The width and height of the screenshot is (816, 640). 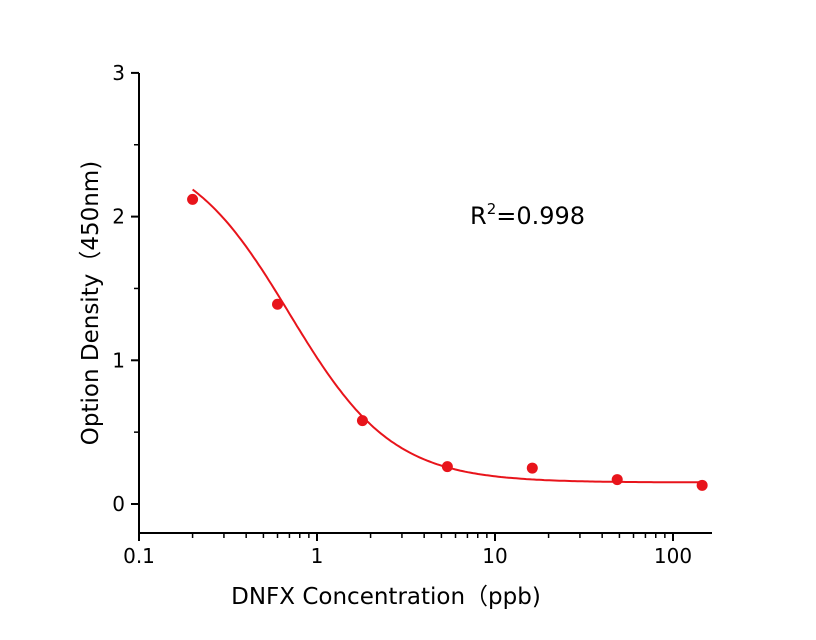 I want to click on x-tick-label: 100, so click(x=673, y=556).